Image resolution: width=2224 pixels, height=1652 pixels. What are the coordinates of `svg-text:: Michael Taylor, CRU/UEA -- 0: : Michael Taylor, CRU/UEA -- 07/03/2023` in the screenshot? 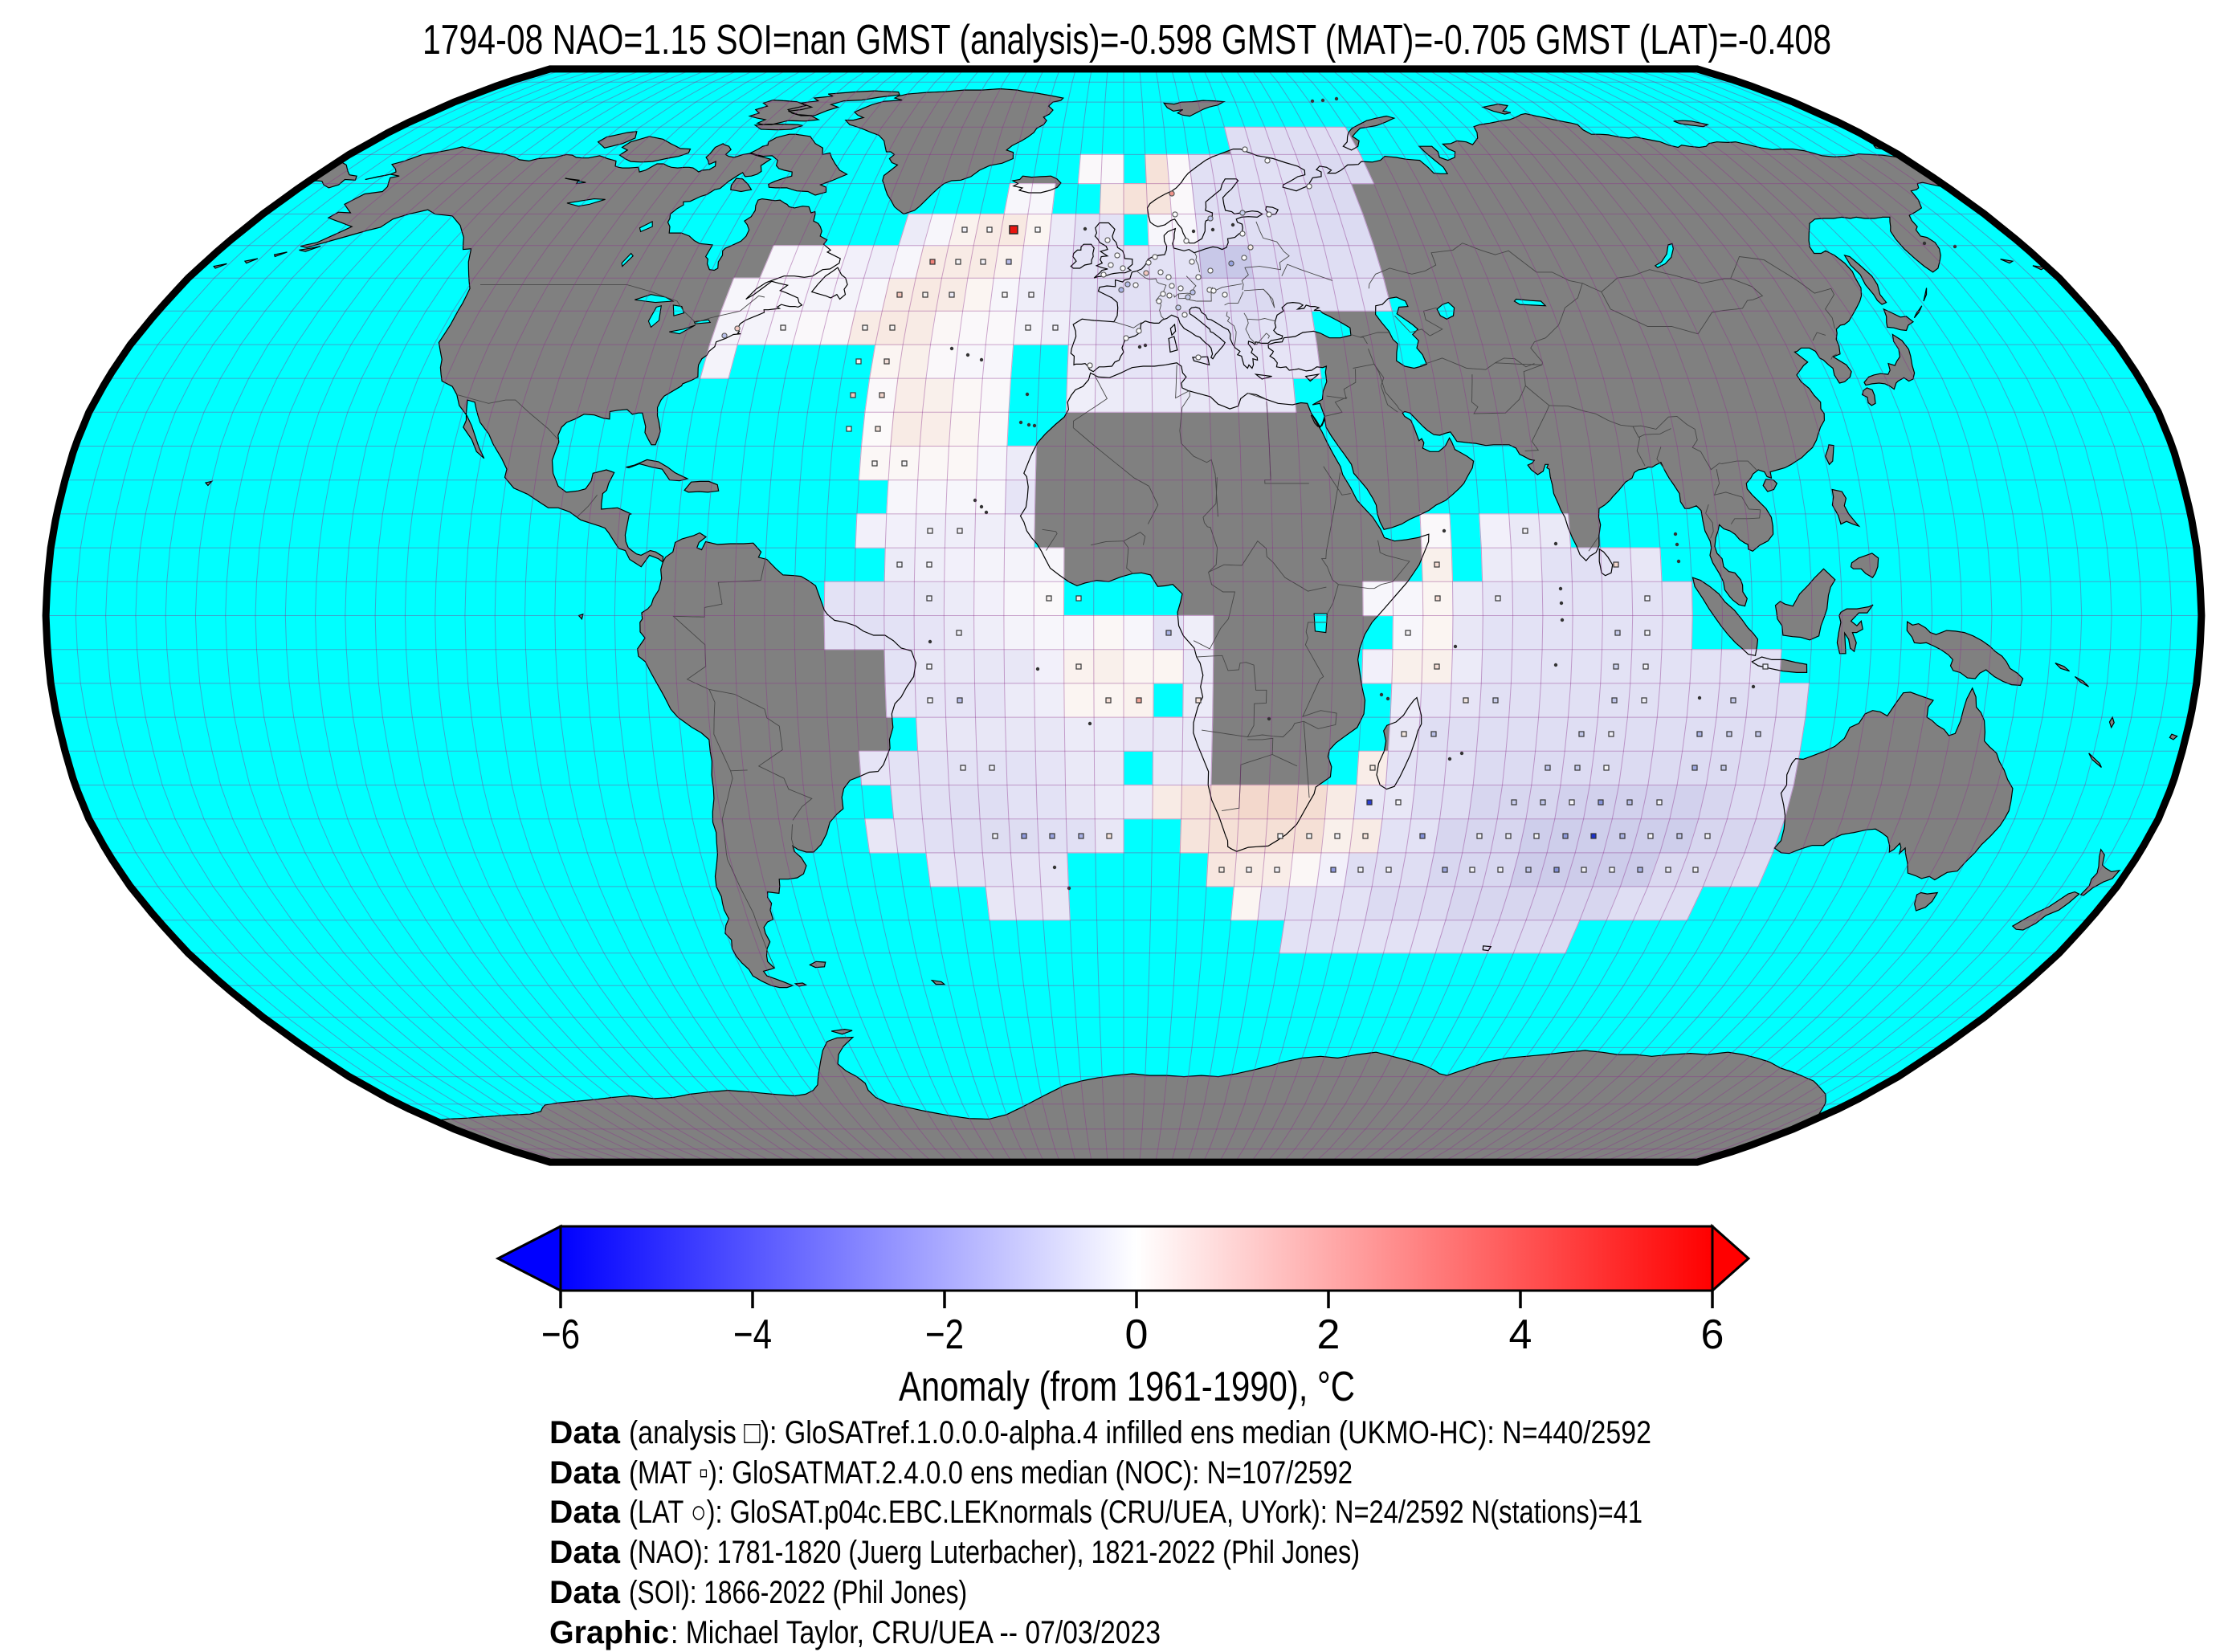 It's located at (916, 1632).